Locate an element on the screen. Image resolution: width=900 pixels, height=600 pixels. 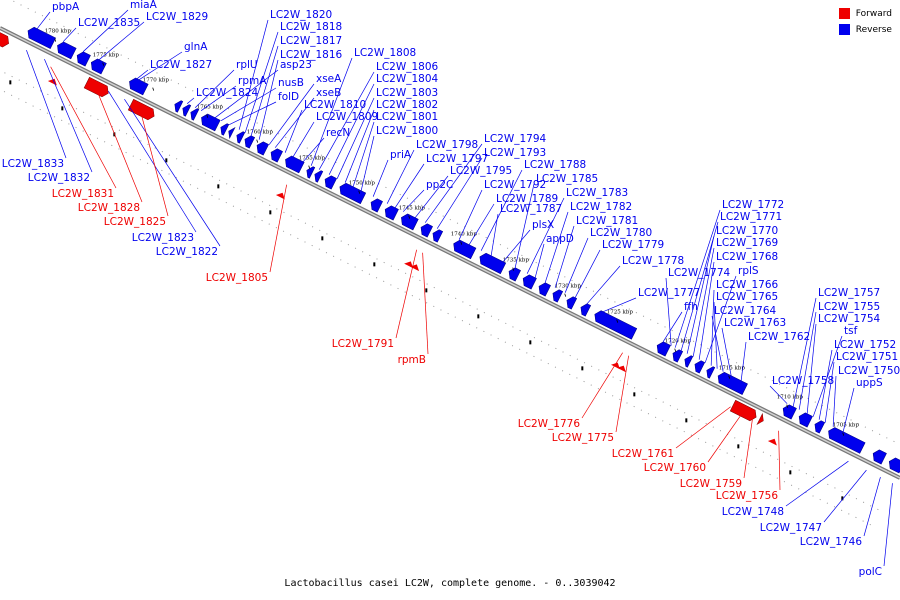
gene-label: LC2W_1828 is located at coordinates (109, 208).